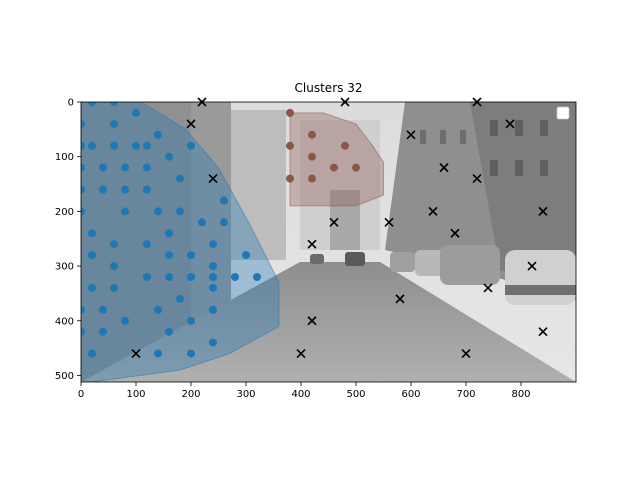 This screenshot has width=640, height=480. I want to click on y-axis: 0 100 200 300 400 500, so click(68, 240).